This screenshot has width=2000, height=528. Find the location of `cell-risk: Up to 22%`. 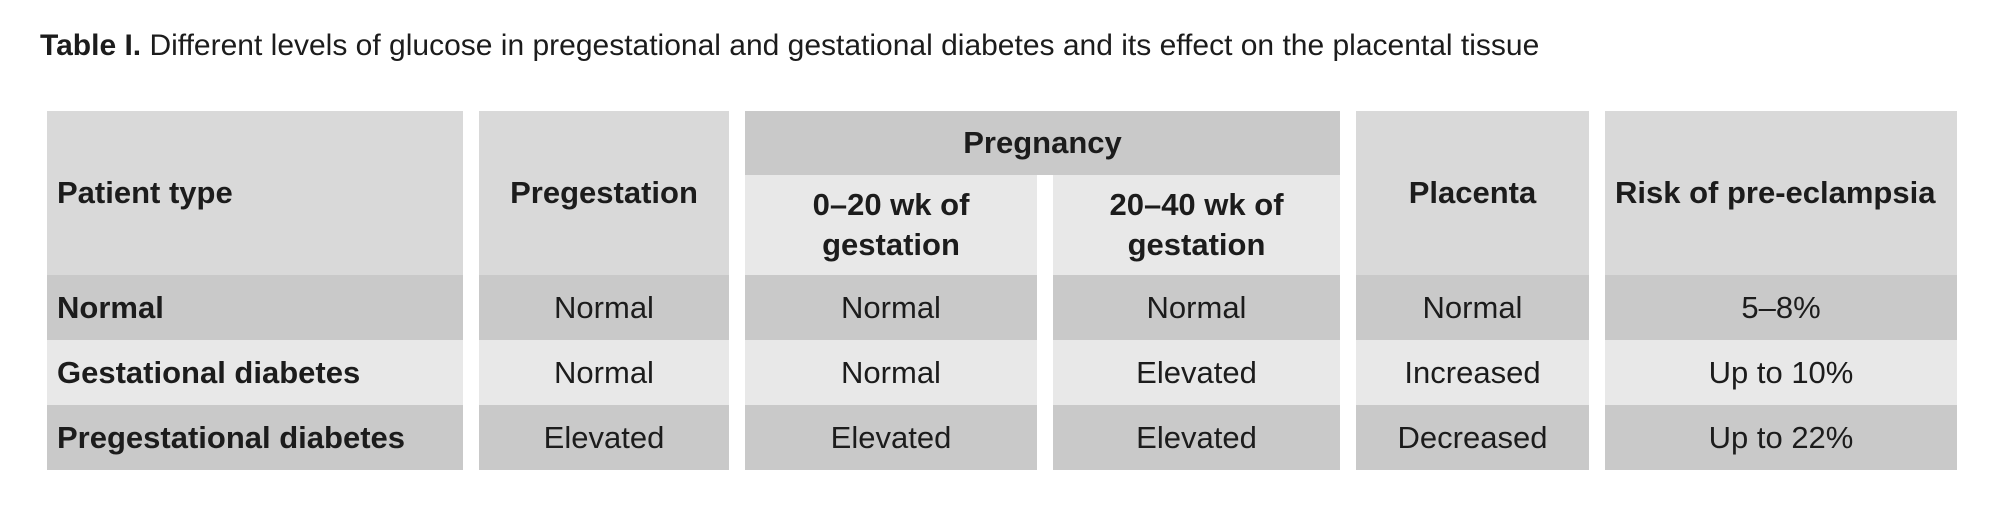

cell-risk: Up to 22% is located at coordinates (1781, 437).